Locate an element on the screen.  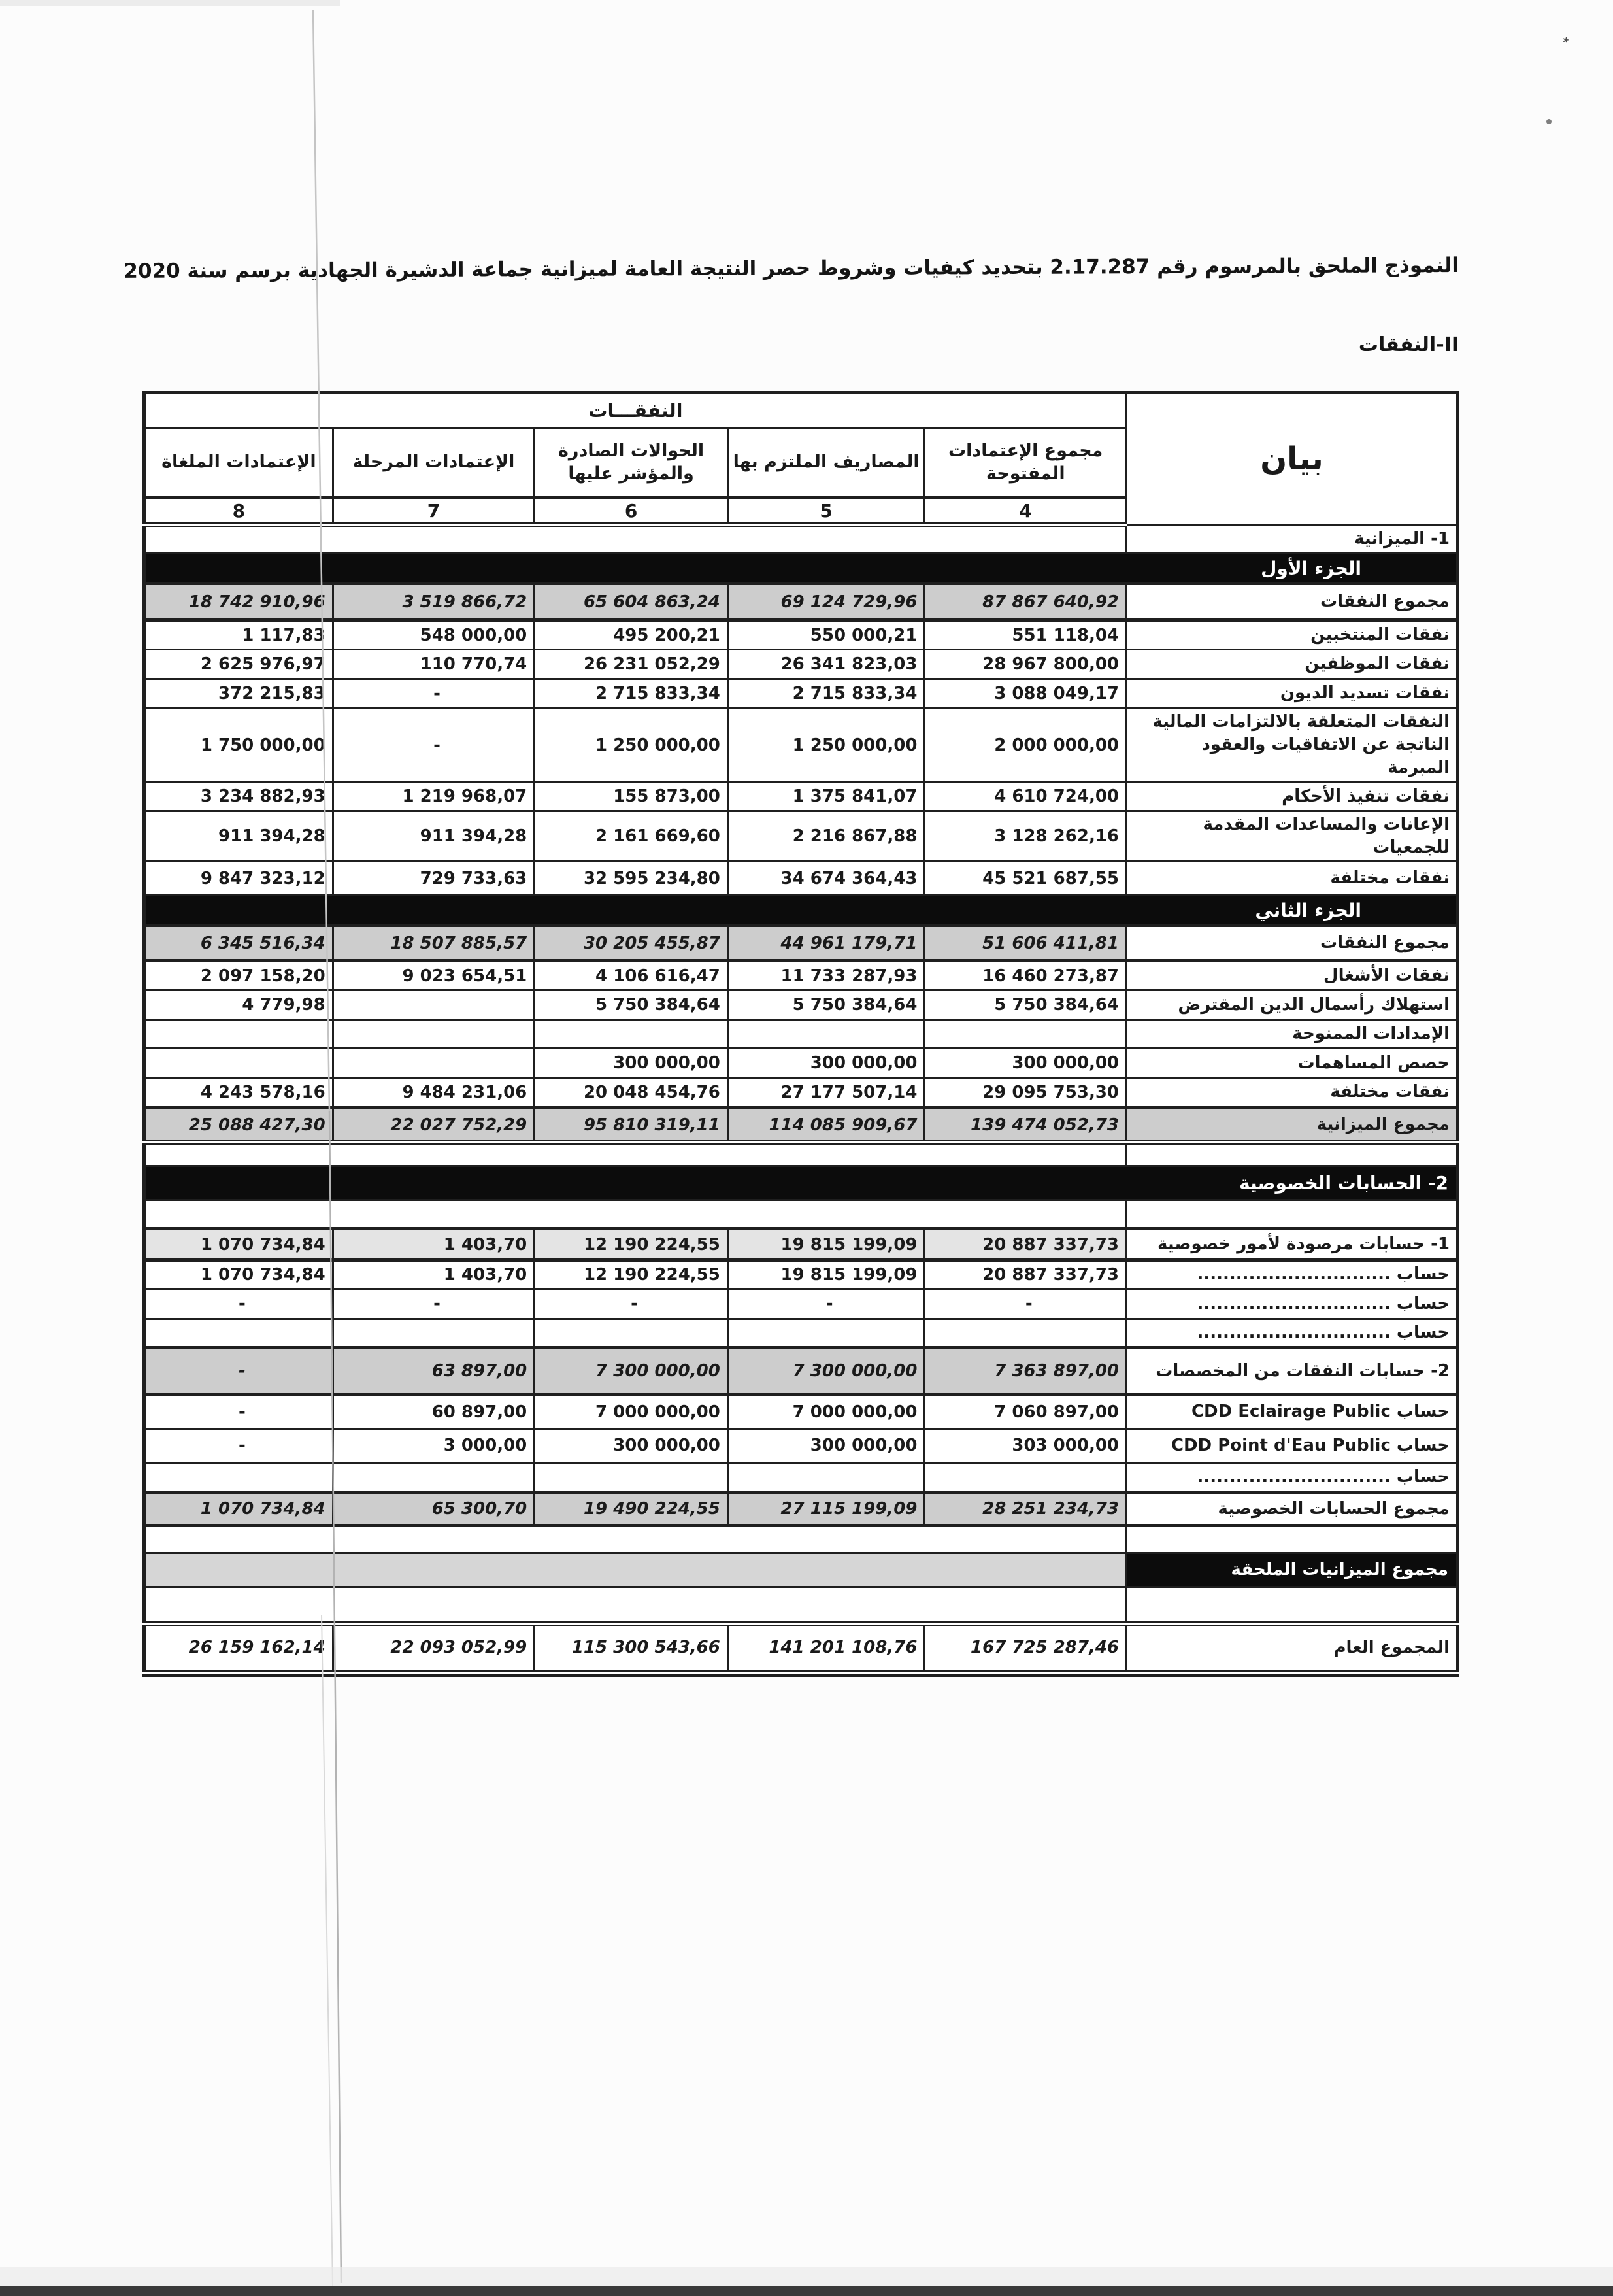
value-cell: 65 300,70 is located at coordinates (434, 1509).